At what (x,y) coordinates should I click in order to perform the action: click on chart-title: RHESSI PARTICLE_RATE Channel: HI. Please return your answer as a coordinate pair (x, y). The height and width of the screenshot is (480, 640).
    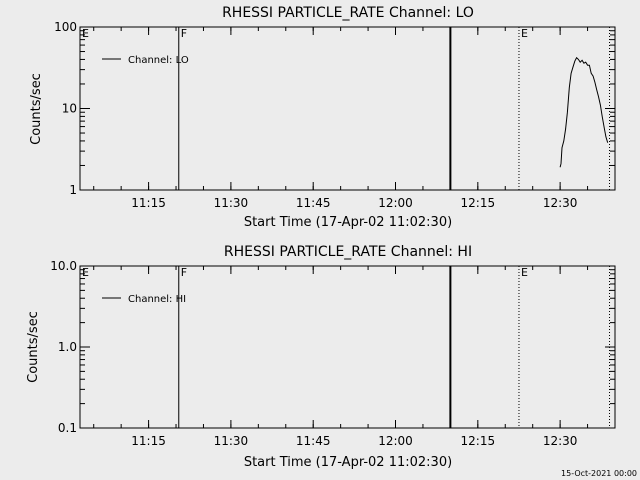
    Looking at the image, I should click on (348, 252).